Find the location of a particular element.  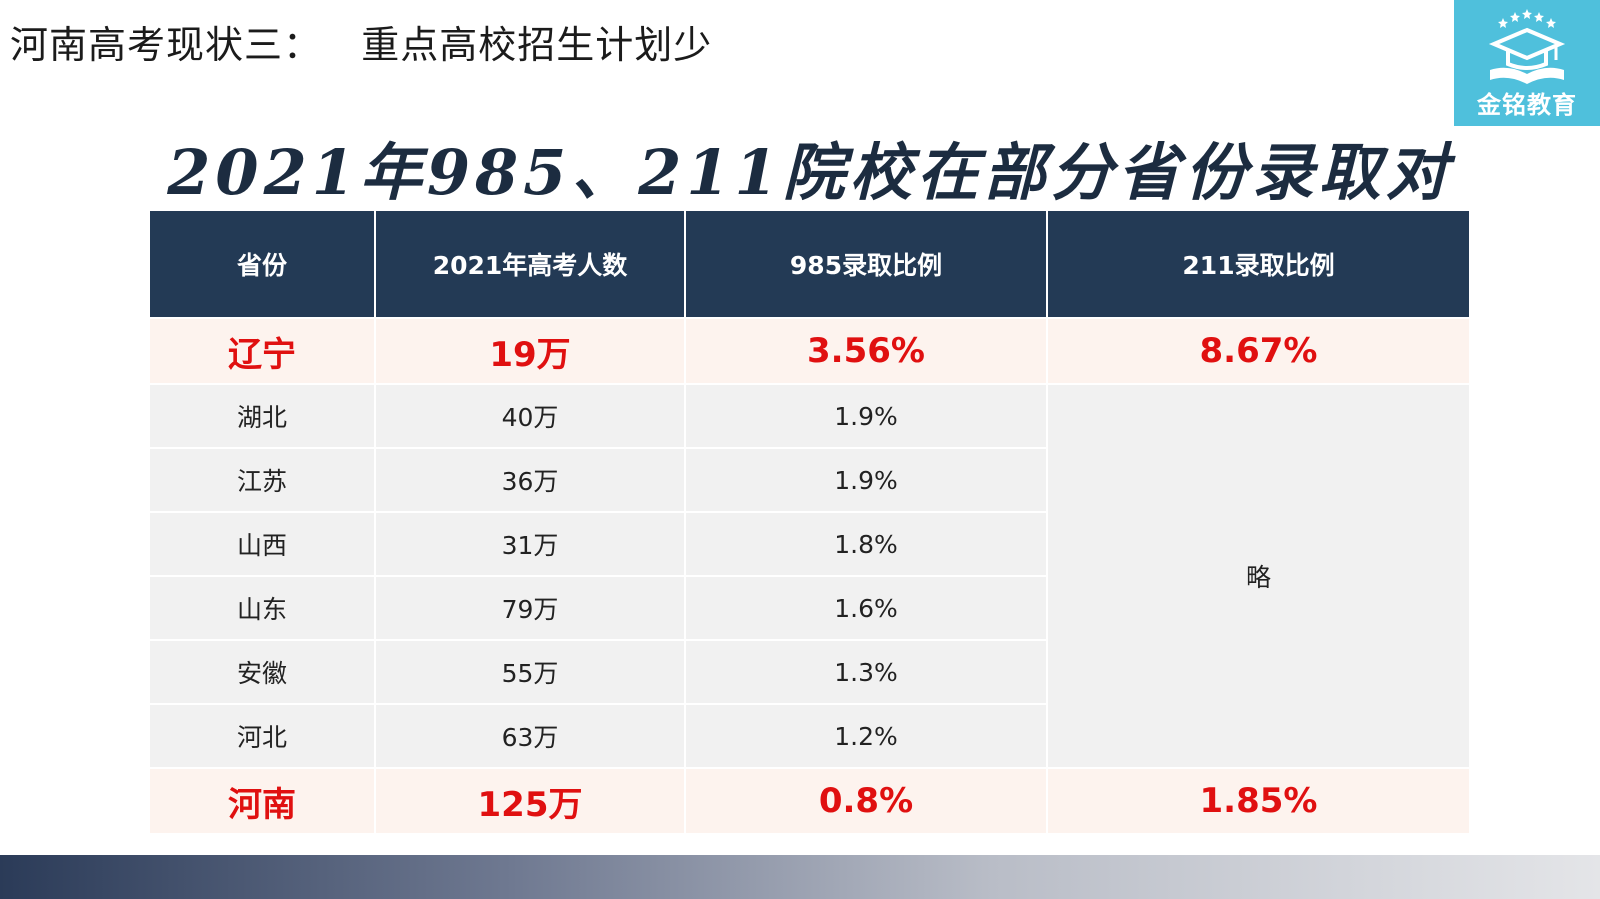

header-students: 2021年高考人数 is located at coordinates (530, 265).